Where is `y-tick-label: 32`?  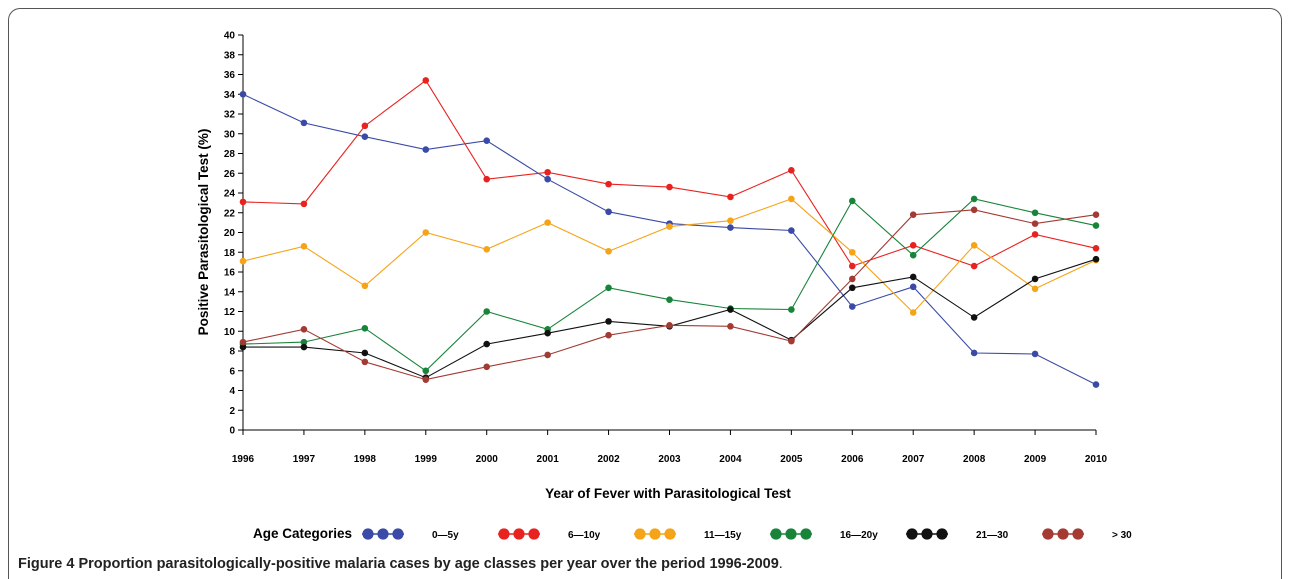
y-tick-label: 32 is located at coordinates (230, 115).